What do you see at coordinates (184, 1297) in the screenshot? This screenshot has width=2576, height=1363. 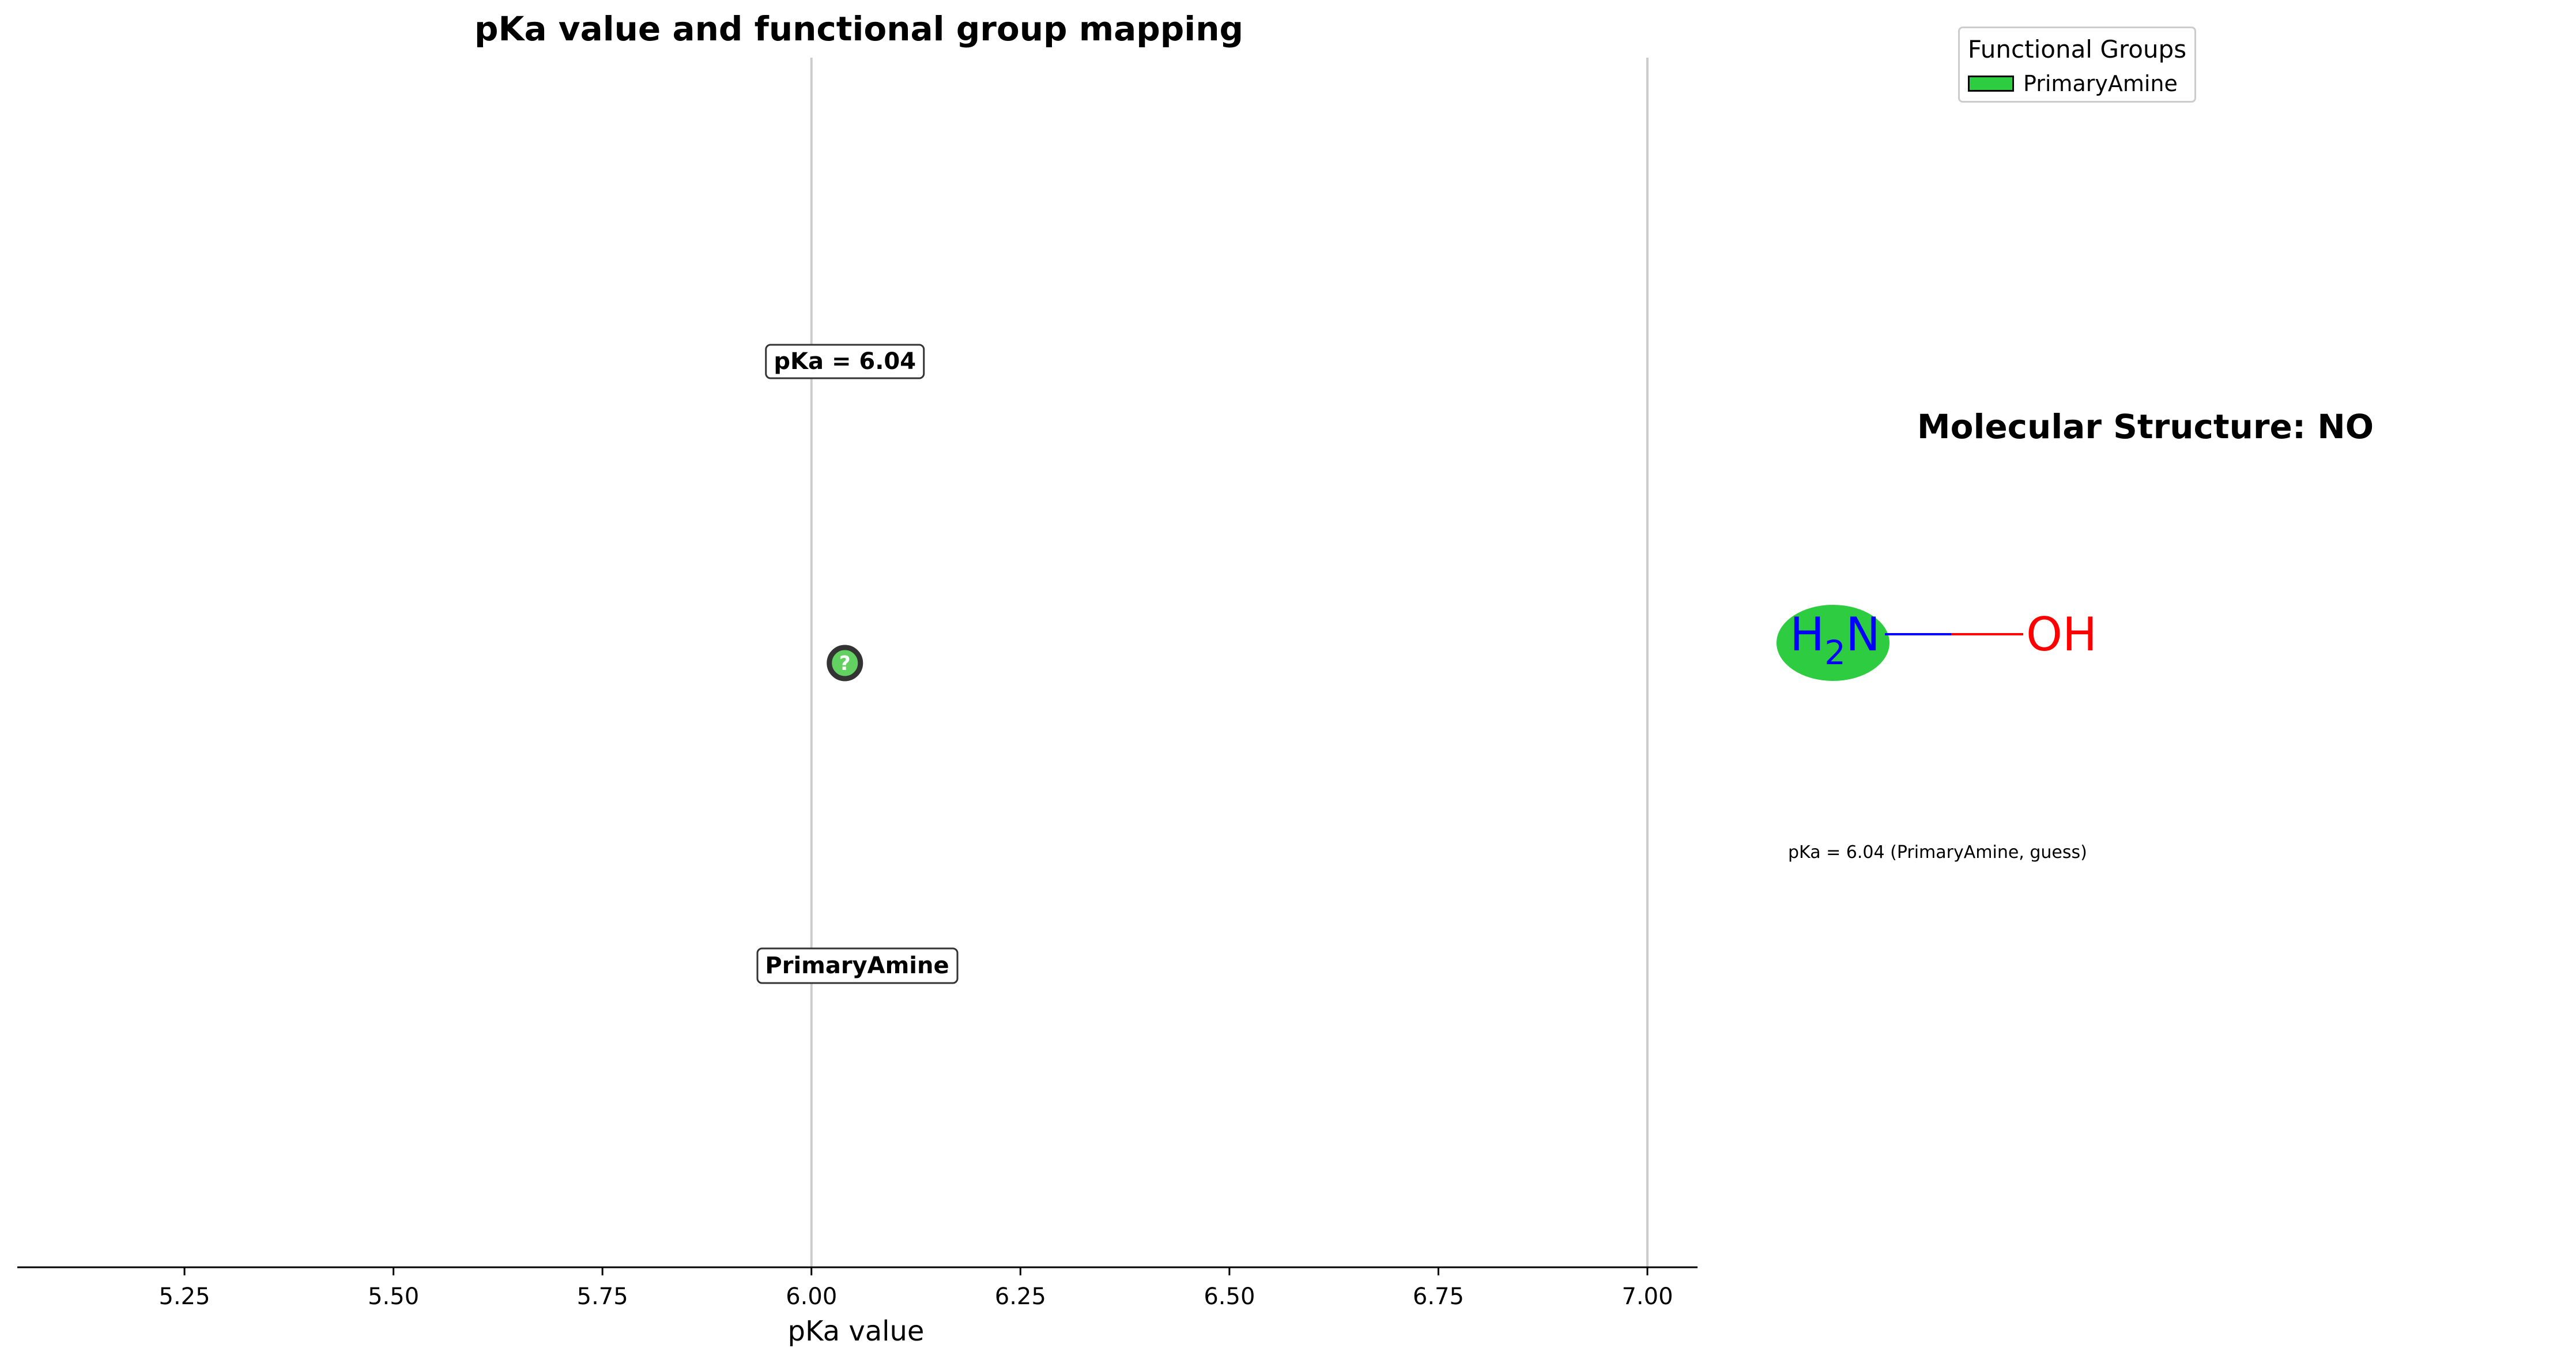 I see `x-tick-label: 5.25` at bounding box center [184, 1297].